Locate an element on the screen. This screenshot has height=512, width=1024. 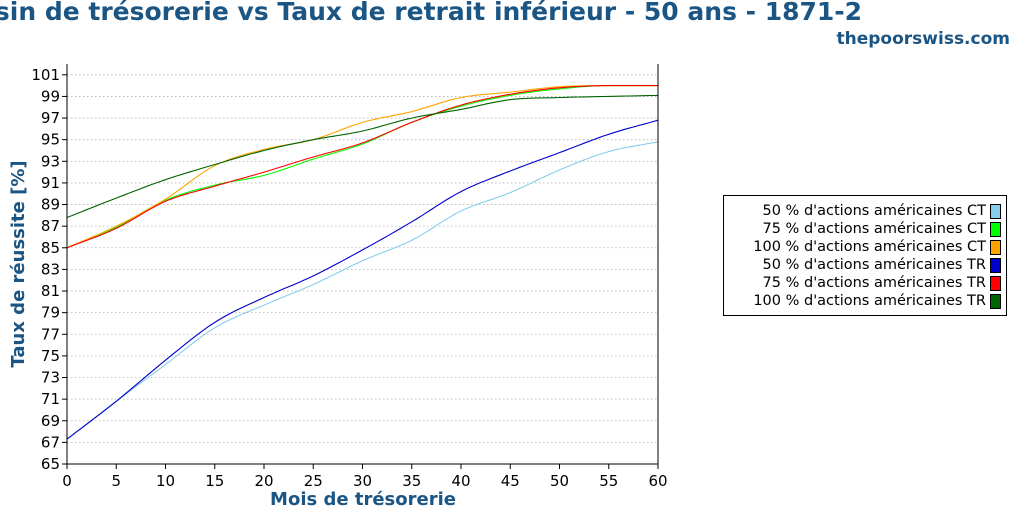
y-tick-label: 73 is located at coordinates (50, 378).